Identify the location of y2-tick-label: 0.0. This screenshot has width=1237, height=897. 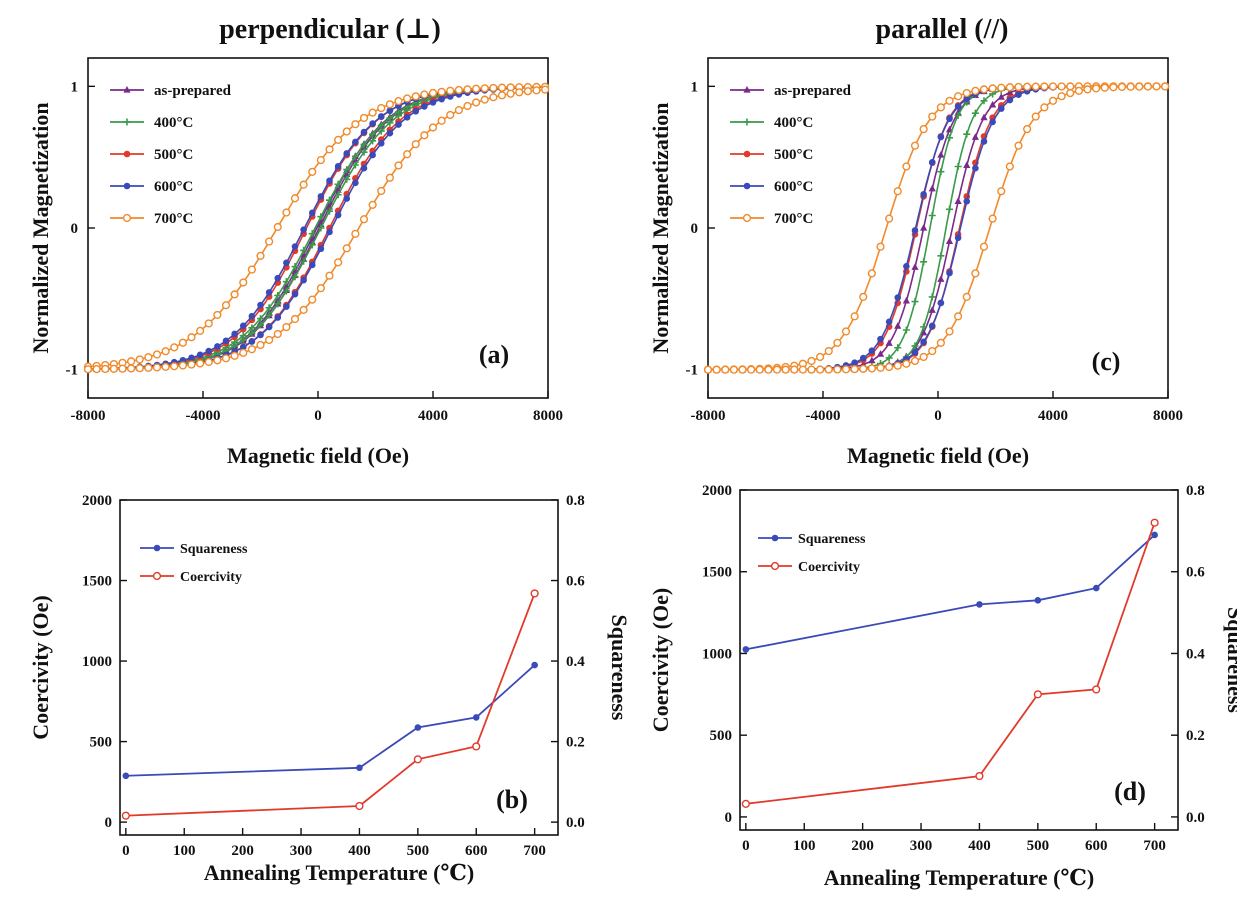
(575, 823).